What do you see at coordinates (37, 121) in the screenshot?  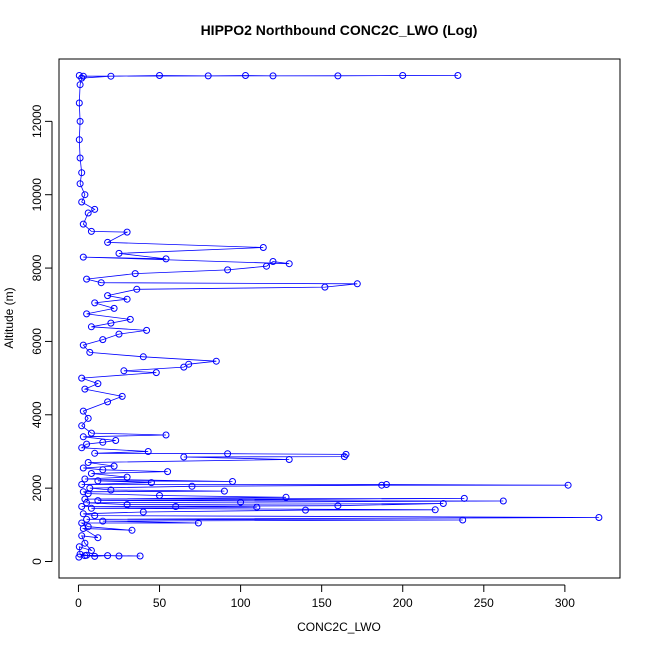 I see `y-tick-label: 12000` at bounding box center [37, 121].